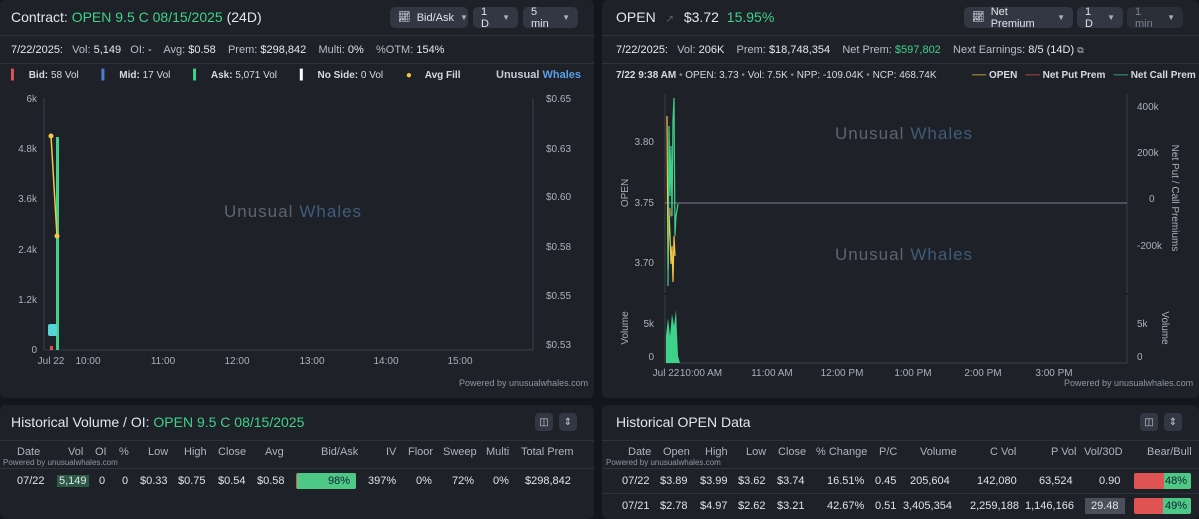  I want to click on col-vol30d: Vol/30D, so click(1103, 452).